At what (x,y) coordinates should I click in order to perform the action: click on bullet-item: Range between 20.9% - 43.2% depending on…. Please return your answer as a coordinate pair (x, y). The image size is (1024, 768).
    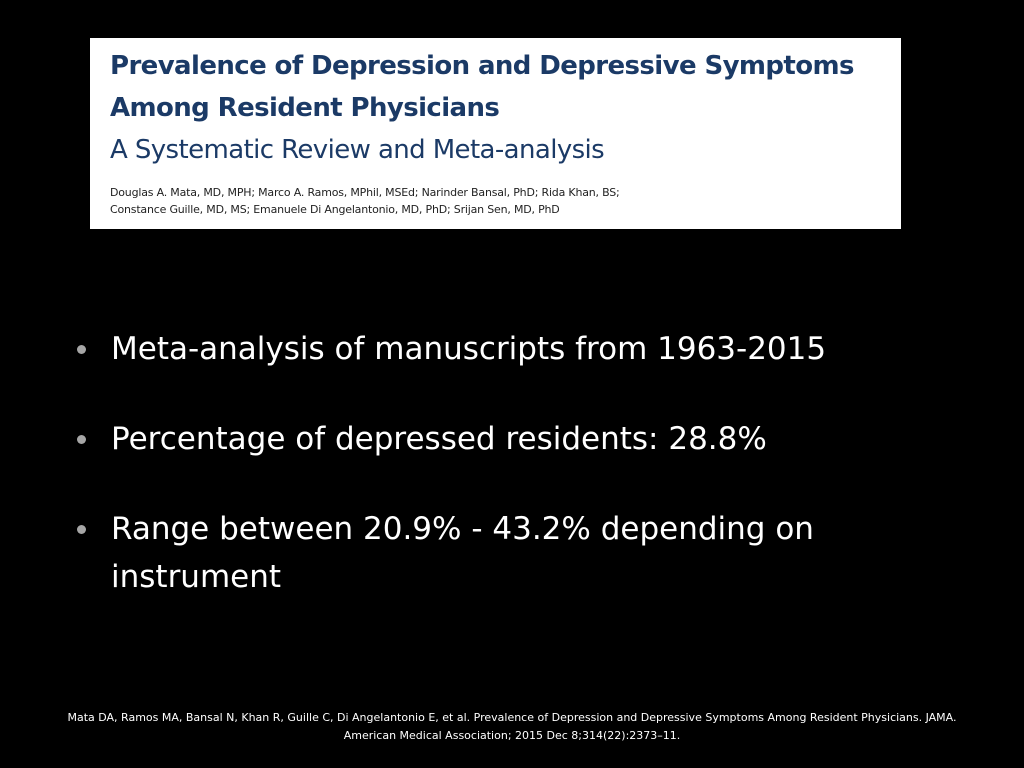
    Looking at the image, I should click on (514, 553).